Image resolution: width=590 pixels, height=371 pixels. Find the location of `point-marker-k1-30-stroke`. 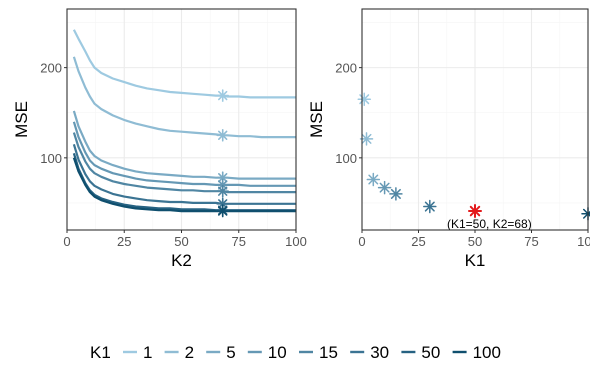

point-marker-k1-30-stroke is located at coordinates (429, 206).